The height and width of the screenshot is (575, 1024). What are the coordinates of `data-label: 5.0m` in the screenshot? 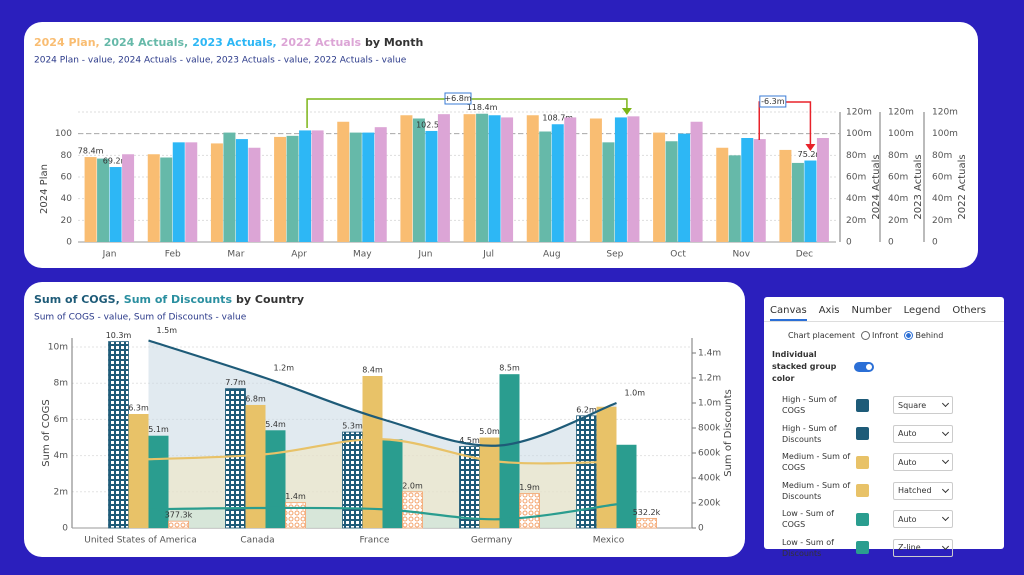 It's located at (489, 431).